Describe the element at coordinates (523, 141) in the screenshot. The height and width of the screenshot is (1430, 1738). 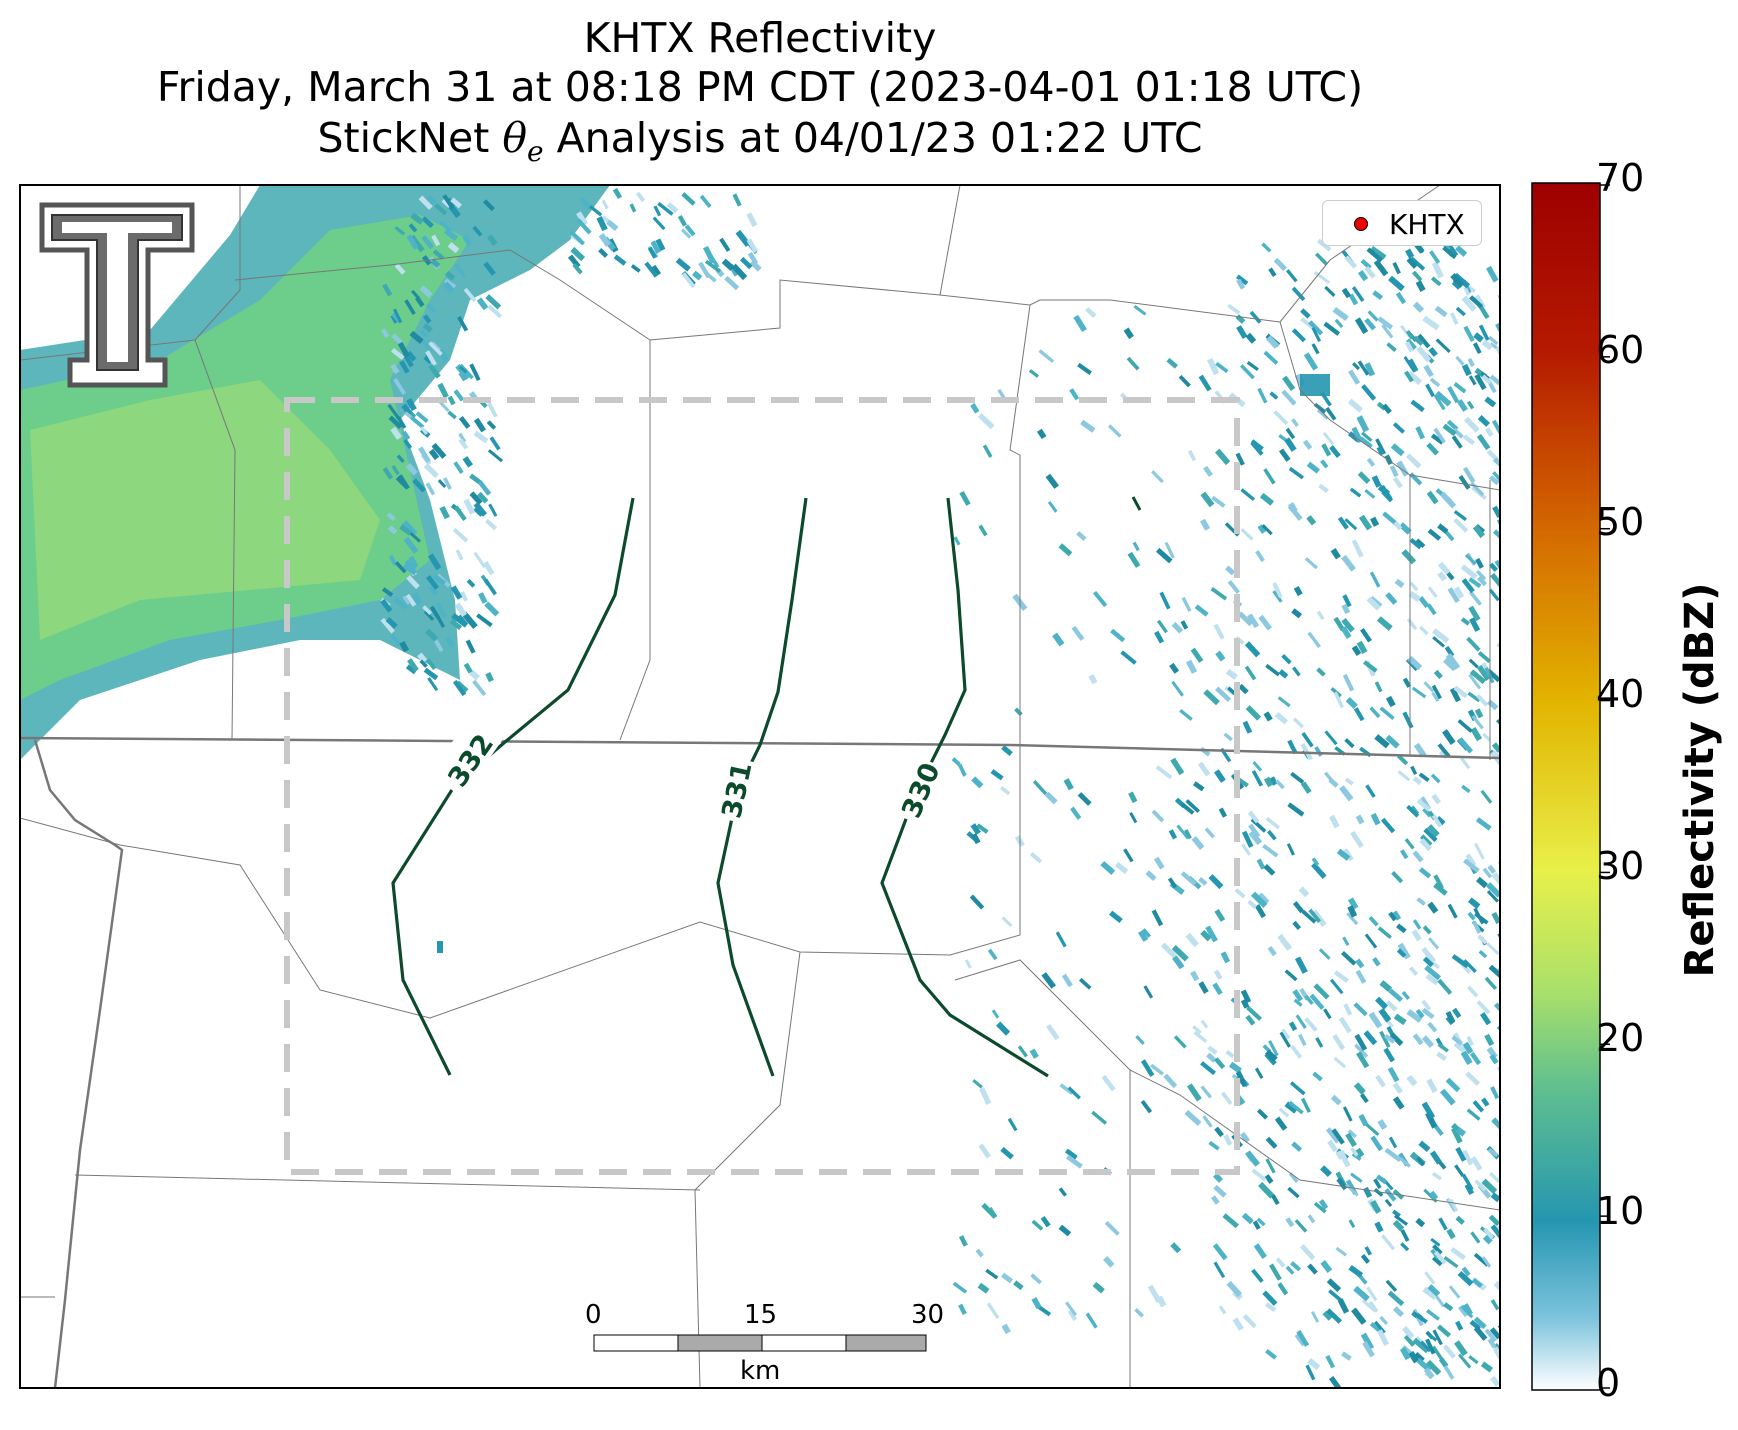
I see `theta-symbol: θe` at that location.